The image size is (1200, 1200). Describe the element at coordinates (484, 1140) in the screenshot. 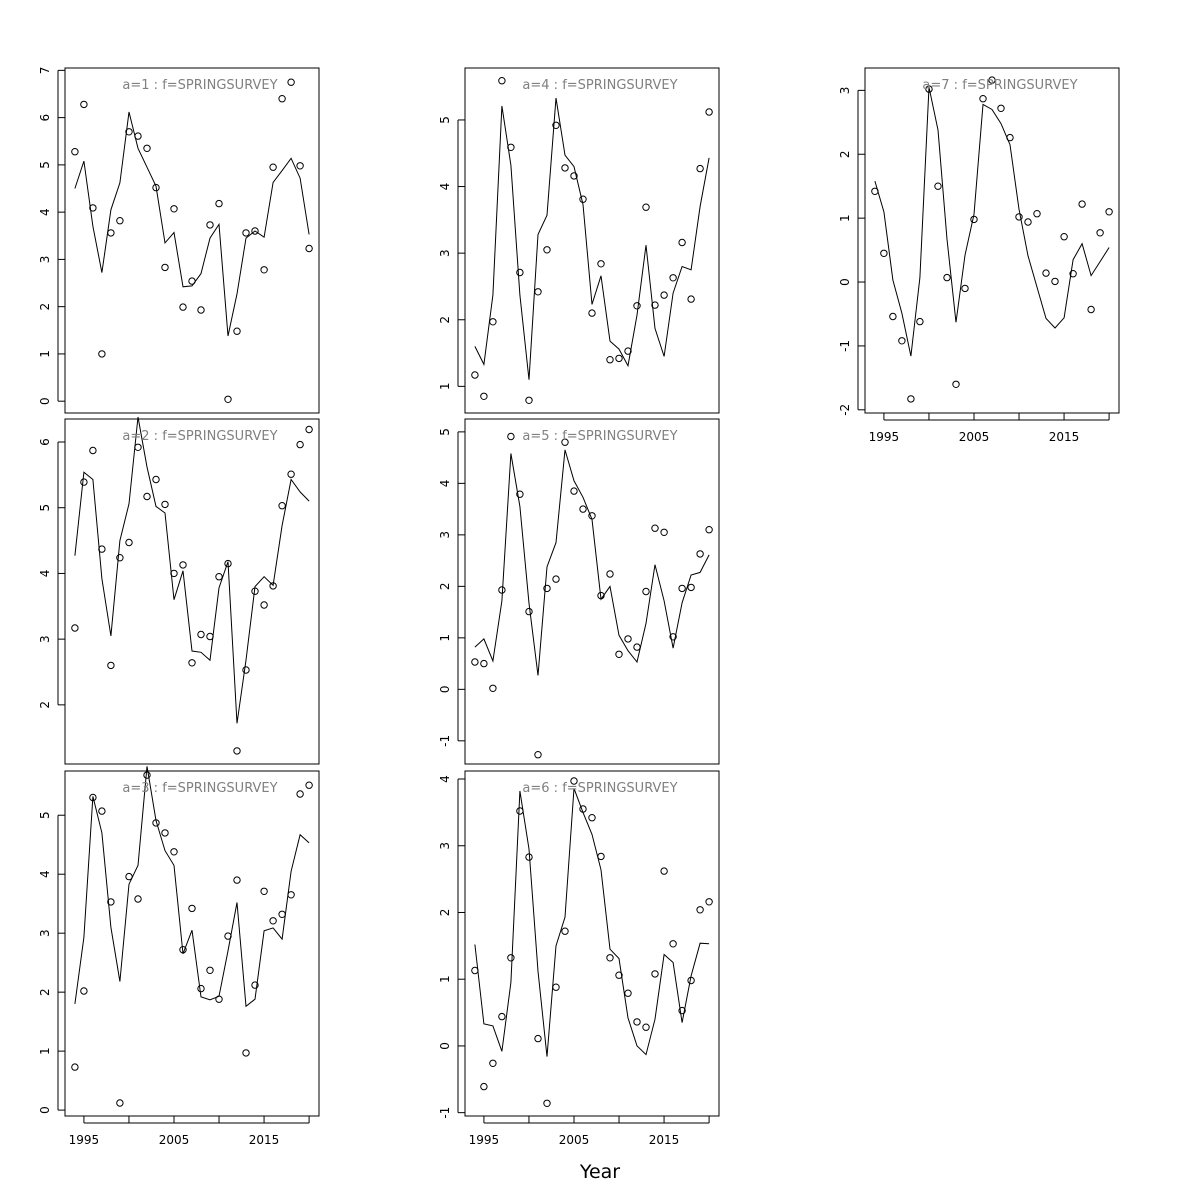

I see `x-tick-label: 1995` at that location.